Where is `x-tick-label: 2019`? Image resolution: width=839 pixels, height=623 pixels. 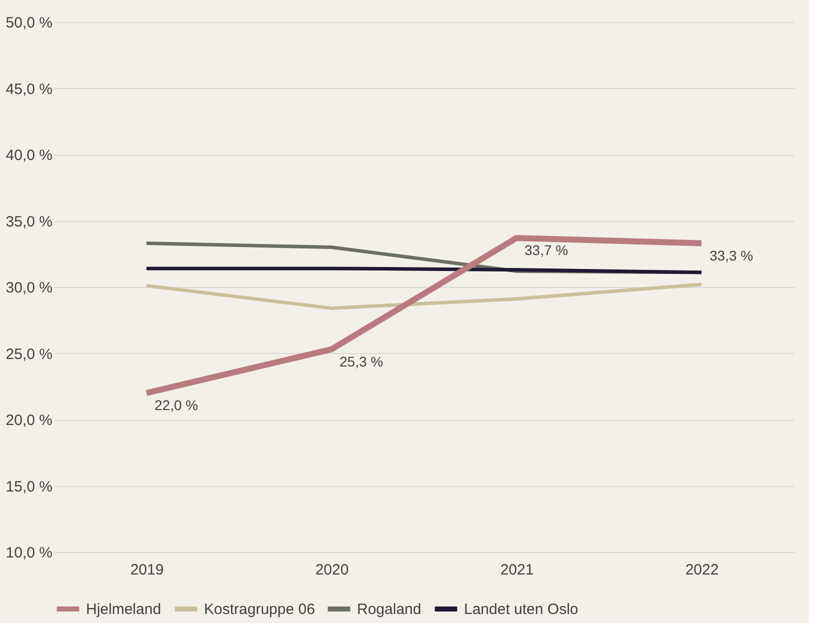
x-tick-label: 2019 is located at coordinates (147, 570).